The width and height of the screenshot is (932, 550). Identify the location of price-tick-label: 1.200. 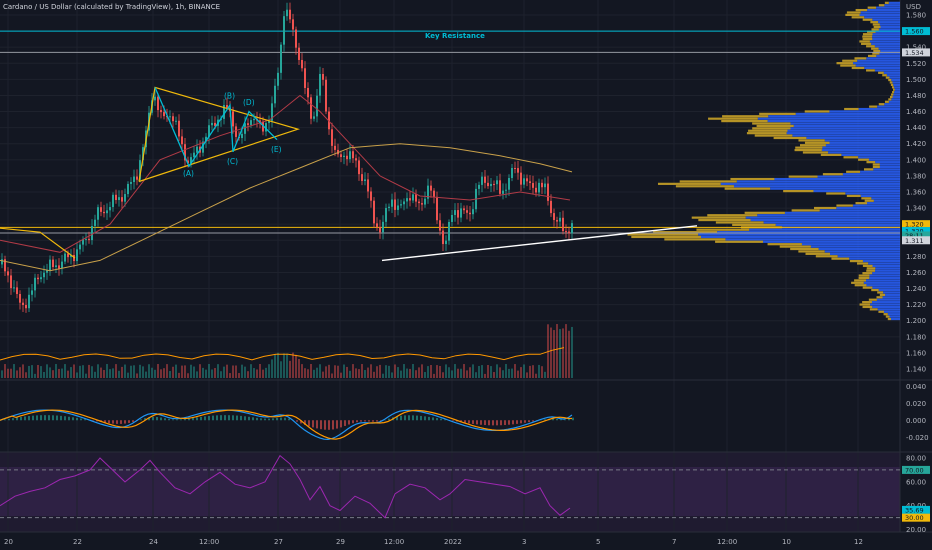
(916, 321).